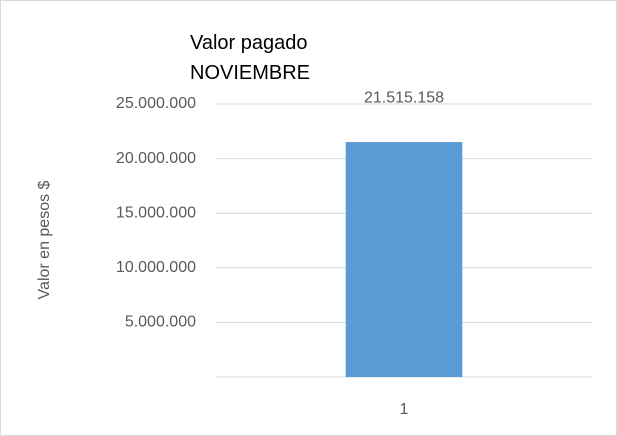  I want to click on y-tick-label: 20.000.000, so click(156, 158).